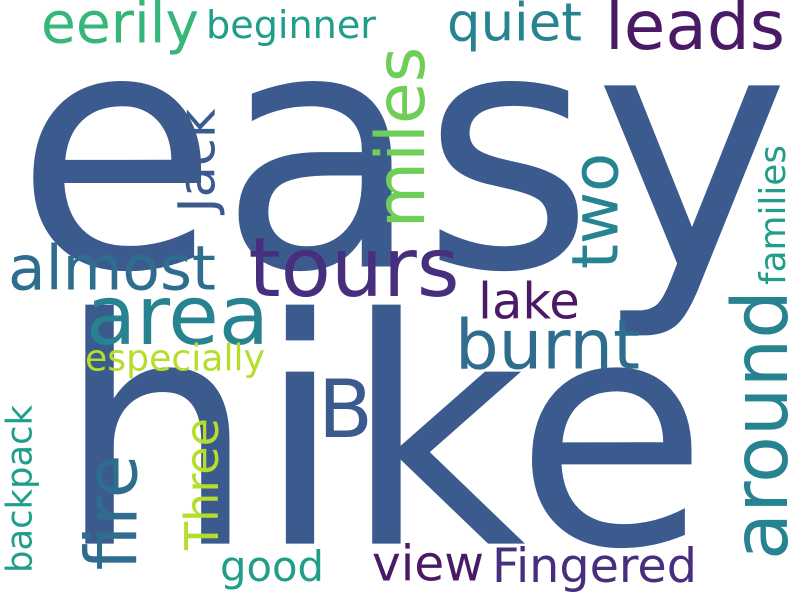 This screenshot has width=800, height=600. I want to click on word-fire: fire, so click(112, 512).